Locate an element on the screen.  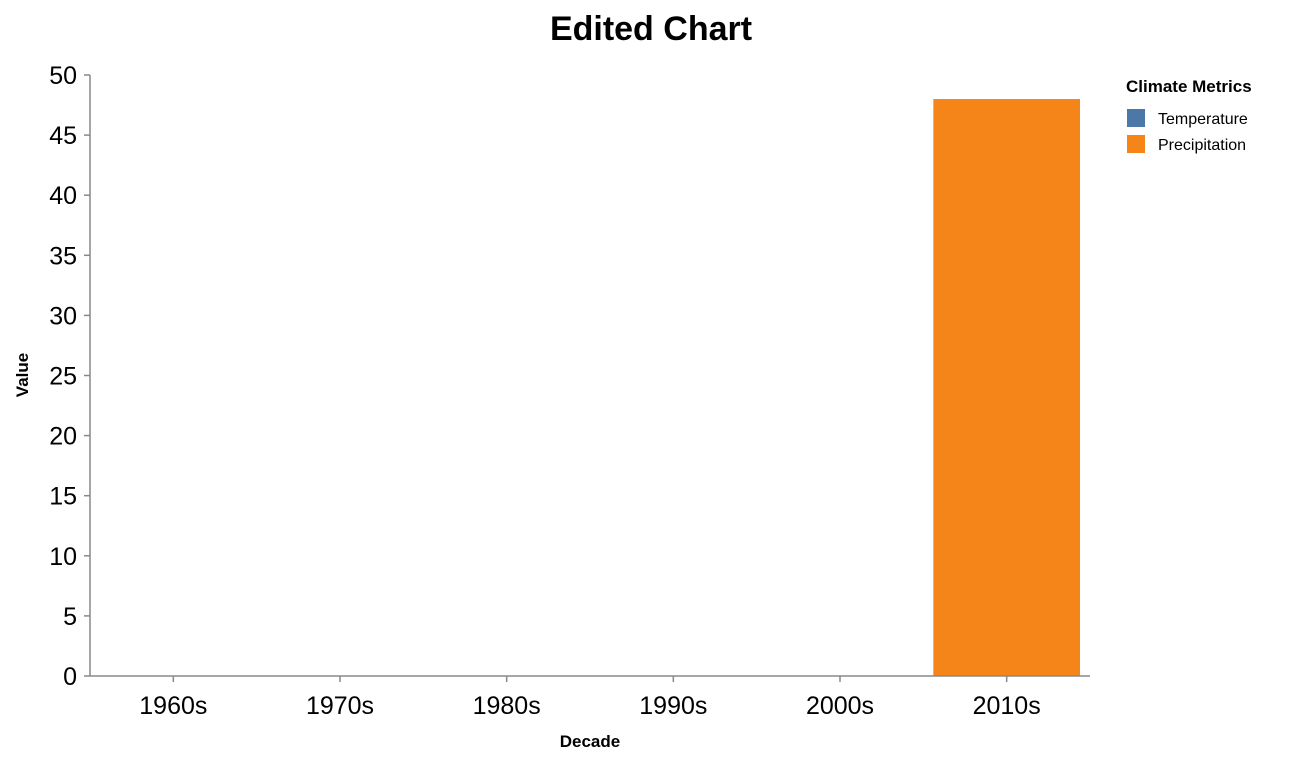
x-axis-title: Decade is located at coordinates (590, 741).